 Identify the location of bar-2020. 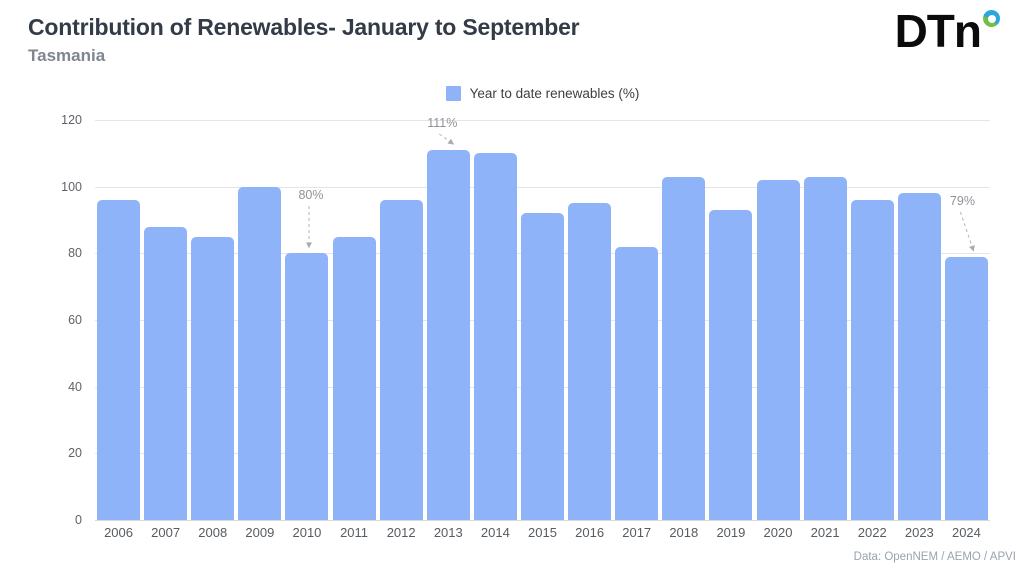
(778, 350).